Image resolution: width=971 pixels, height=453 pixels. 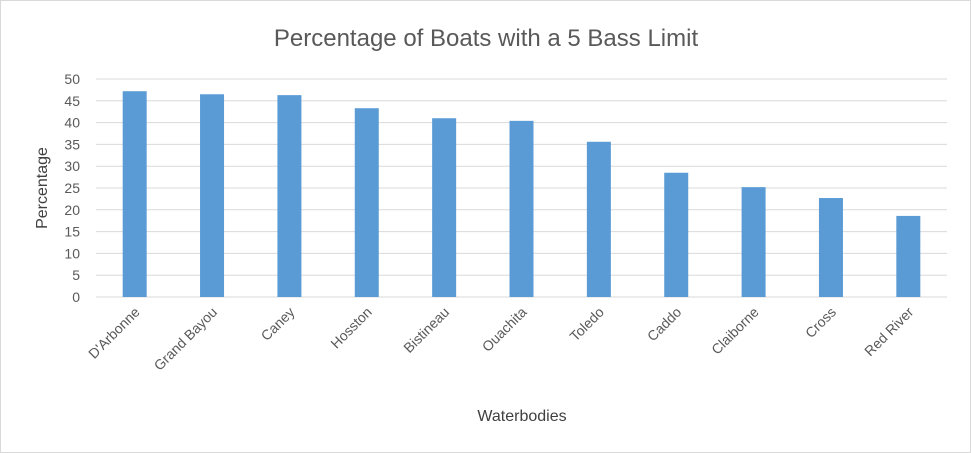 I want to click on x-tick-label: Toledo, so click(x=586, y=324).